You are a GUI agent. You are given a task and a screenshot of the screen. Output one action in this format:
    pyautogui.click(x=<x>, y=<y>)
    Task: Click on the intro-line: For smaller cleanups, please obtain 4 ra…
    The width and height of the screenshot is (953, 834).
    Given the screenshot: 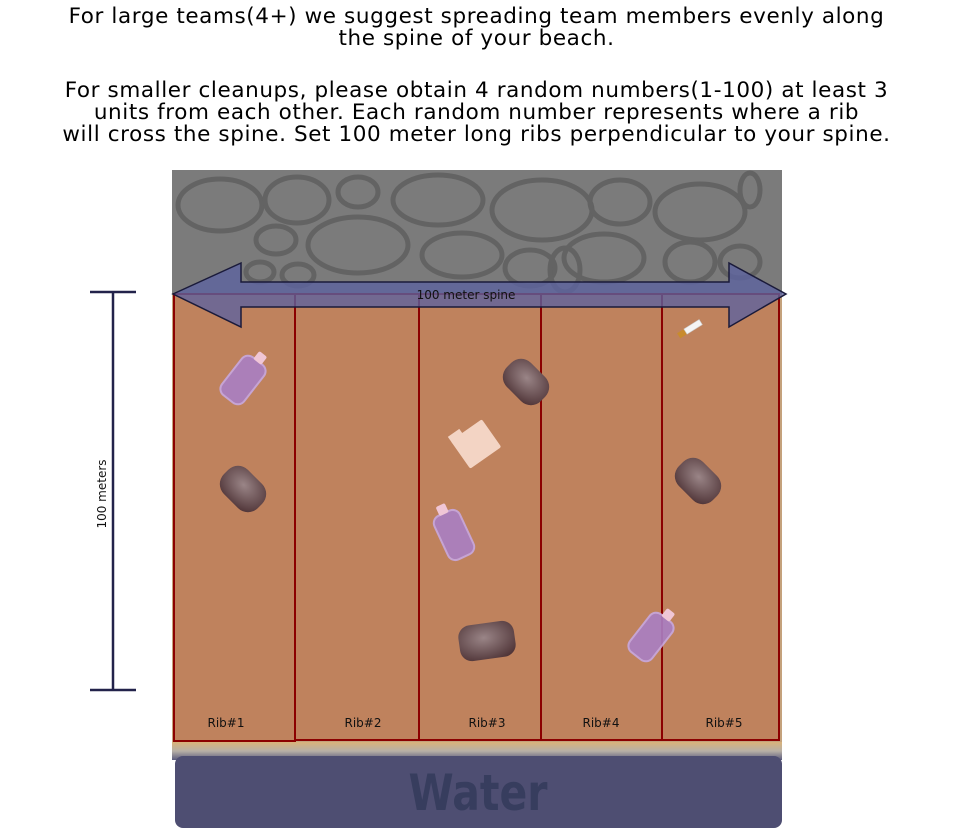 What is the action you would take?
    pyautogui.click(x=476, y=90)
    